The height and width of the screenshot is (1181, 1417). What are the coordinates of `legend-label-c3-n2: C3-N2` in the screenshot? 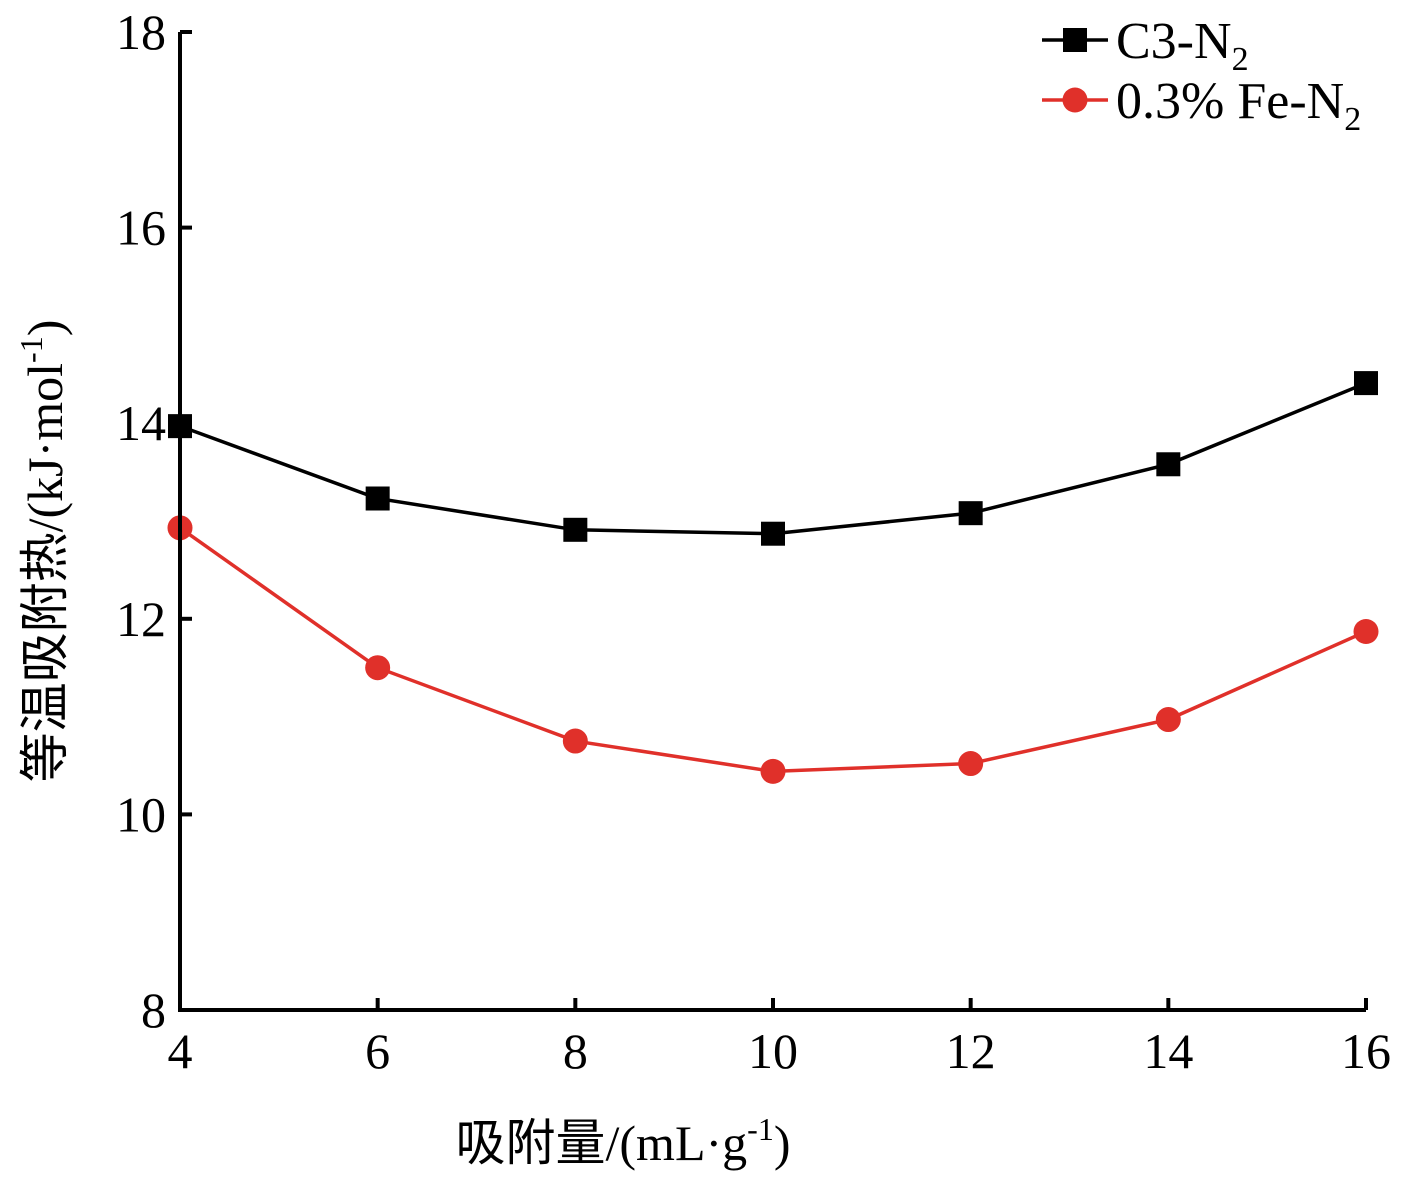 It's located at (1182, 45).